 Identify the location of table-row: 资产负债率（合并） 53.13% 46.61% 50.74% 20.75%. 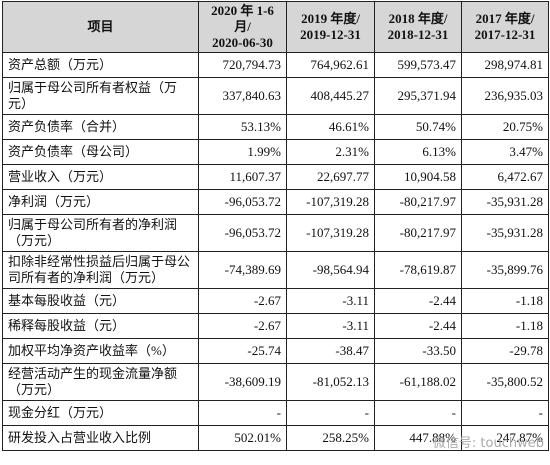
(275, 127).